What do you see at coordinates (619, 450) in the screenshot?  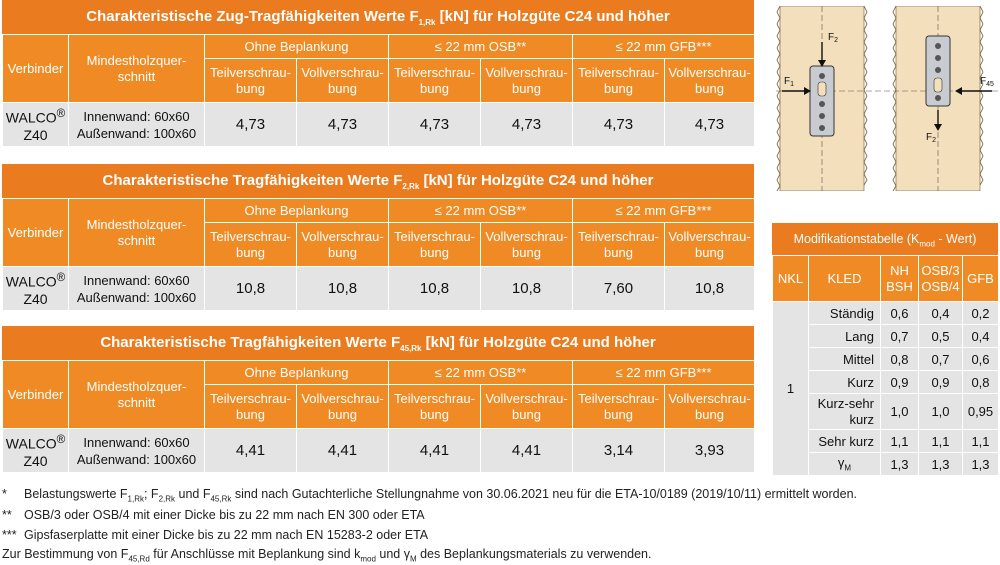 I see `table-cell: 3,14` at bounding box center [619, 450].